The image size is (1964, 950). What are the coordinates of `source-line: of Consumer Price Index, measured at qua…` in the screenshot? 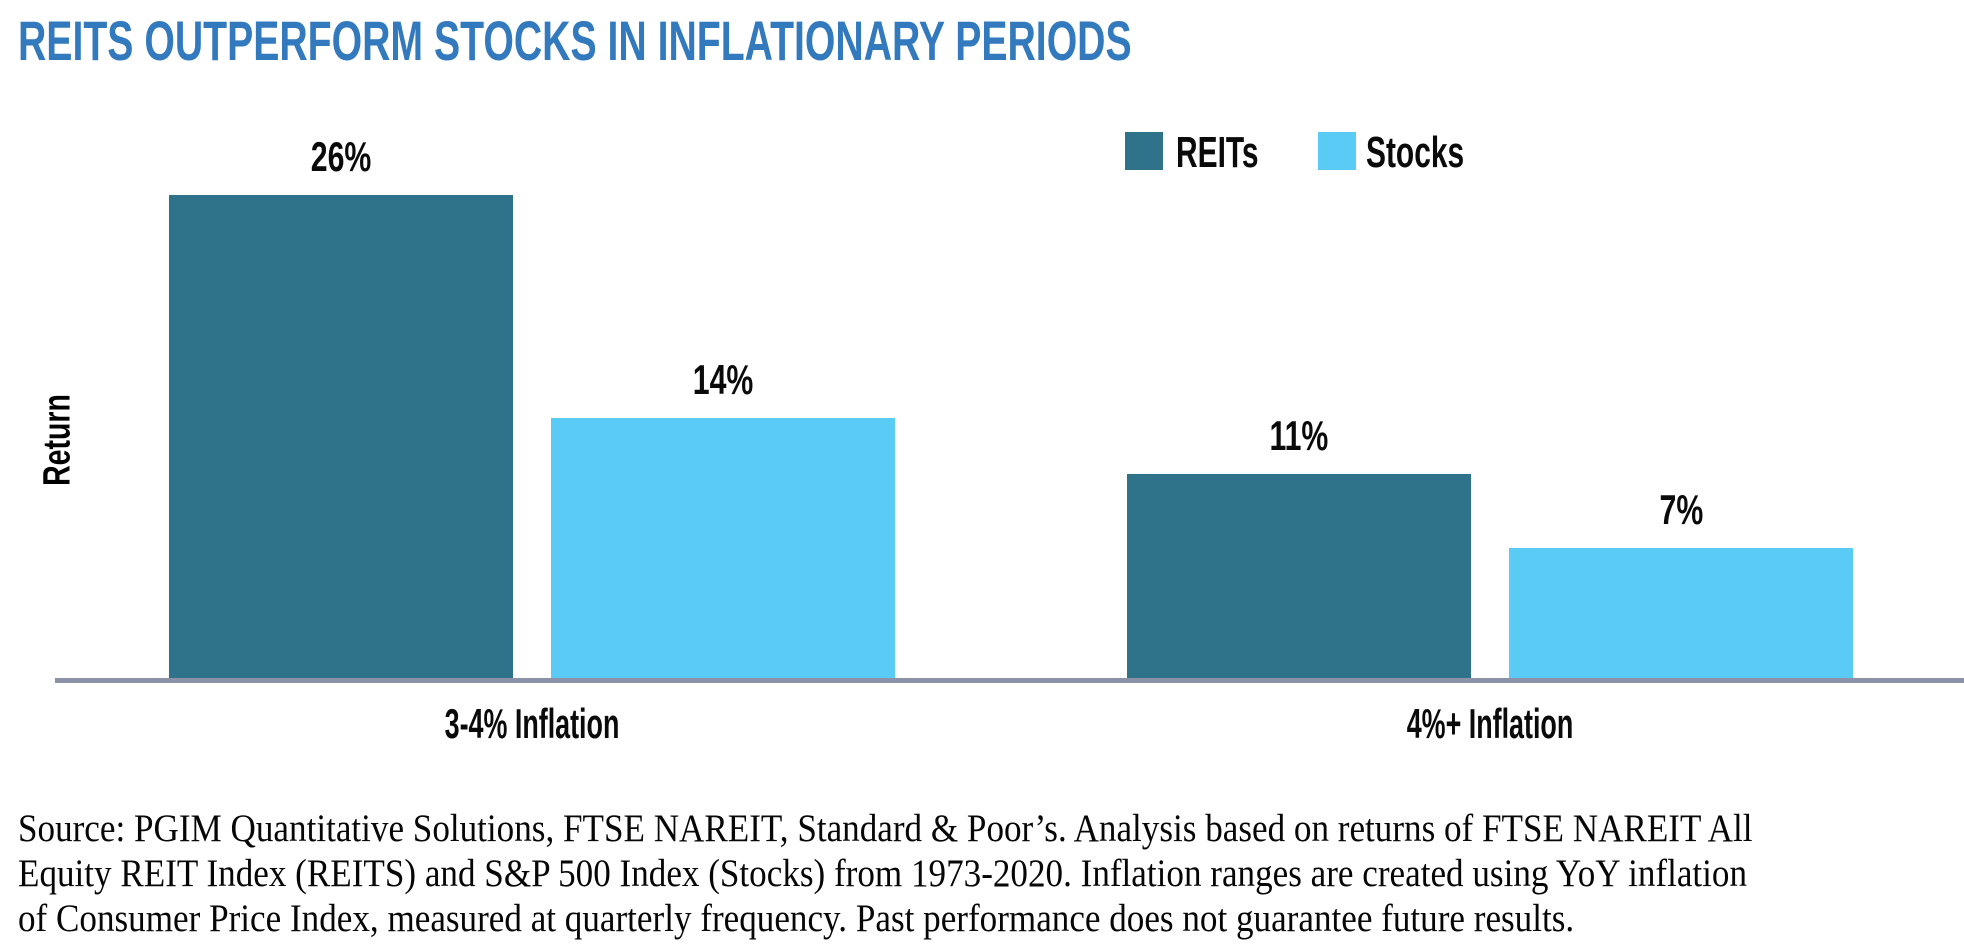 It's located at (796, 918).